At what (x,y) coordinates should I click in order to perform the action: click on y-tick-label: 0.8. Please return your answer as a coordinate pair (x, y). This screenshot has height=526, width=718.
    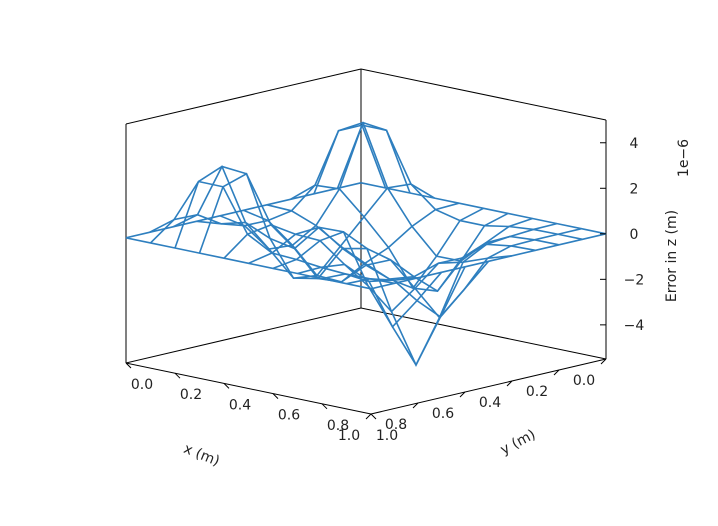
    Looking at the image, I should click on (338, 426).